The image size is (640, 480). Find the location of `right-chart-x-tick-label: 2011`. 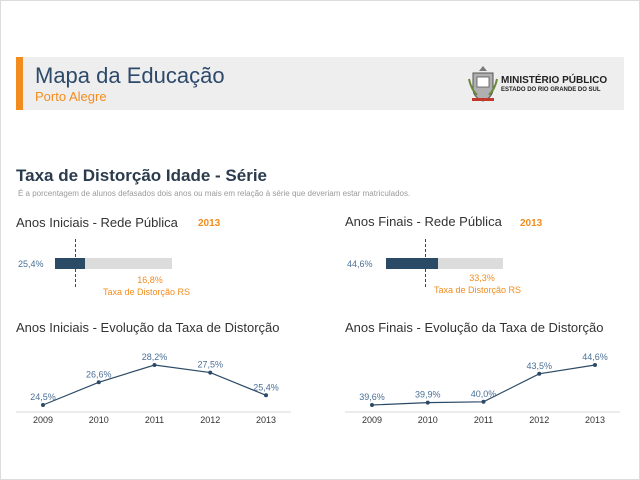

right-chart-x-tick-label: 2011 is located at coordinates (483, 420).